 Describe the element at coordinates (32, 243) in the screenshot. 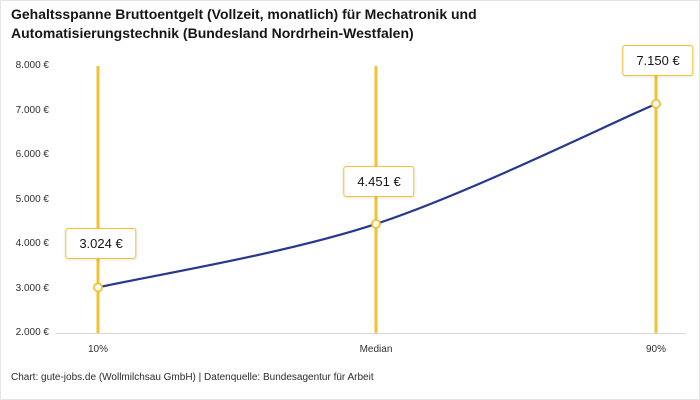

I see `y-tick-label: 4.000 €` at that location.